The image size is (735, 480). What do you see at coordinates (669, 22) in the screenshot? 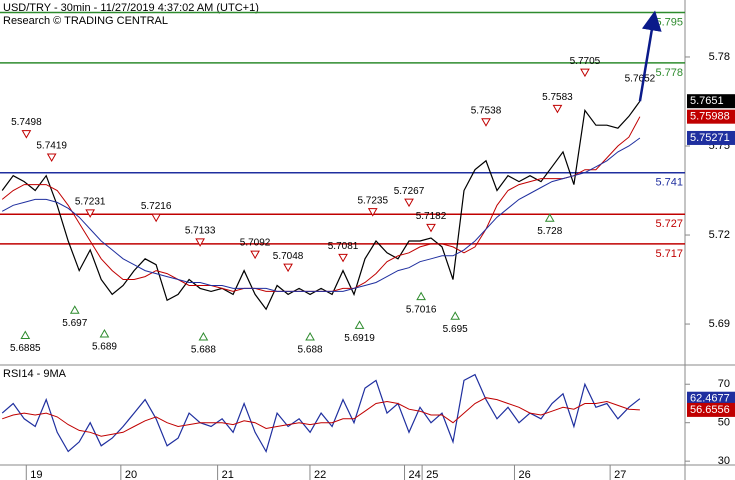
I see `level-label: 5.795` at bounding box center [669, 22].